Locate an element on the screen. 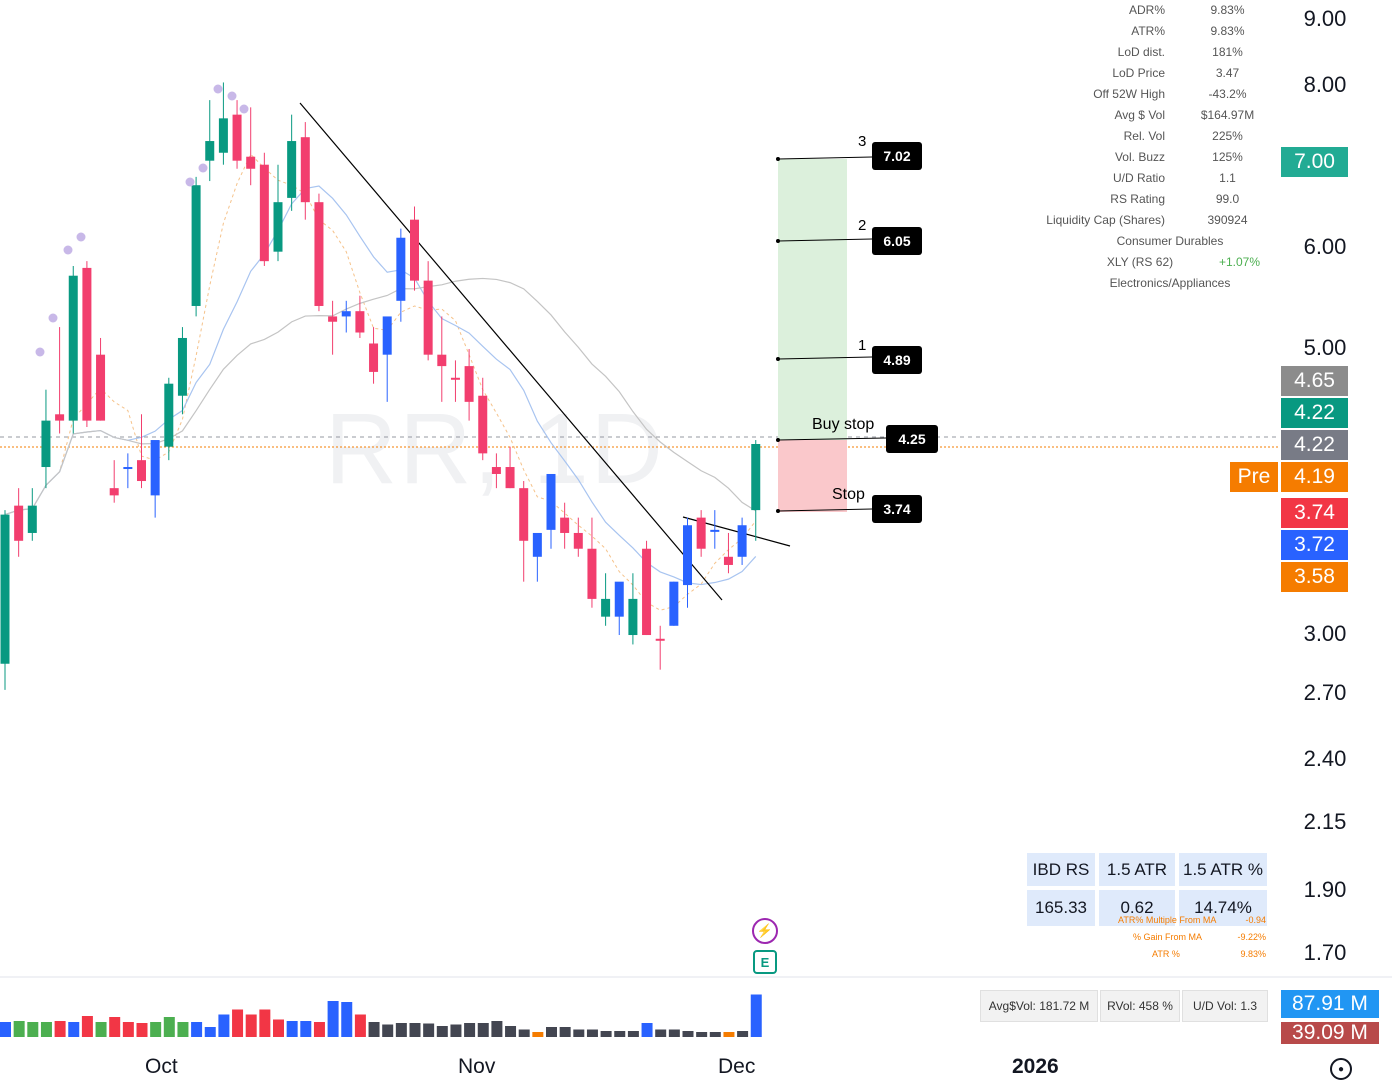 The height and width of the screenshot is (1090, 1392). rvol: RVol: 458 % is located at coordinates (1140, 1006).